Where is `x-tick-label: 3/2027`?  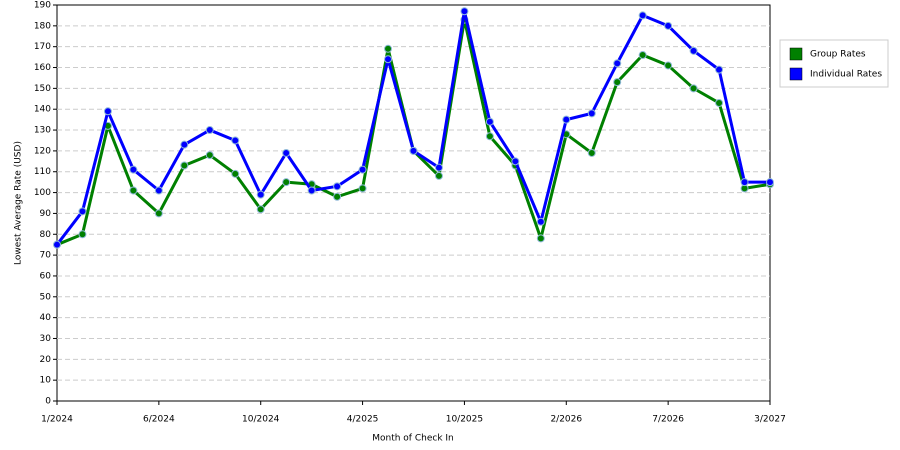
x-tick-label: 3/2027 is located at coordinates (770, 420).